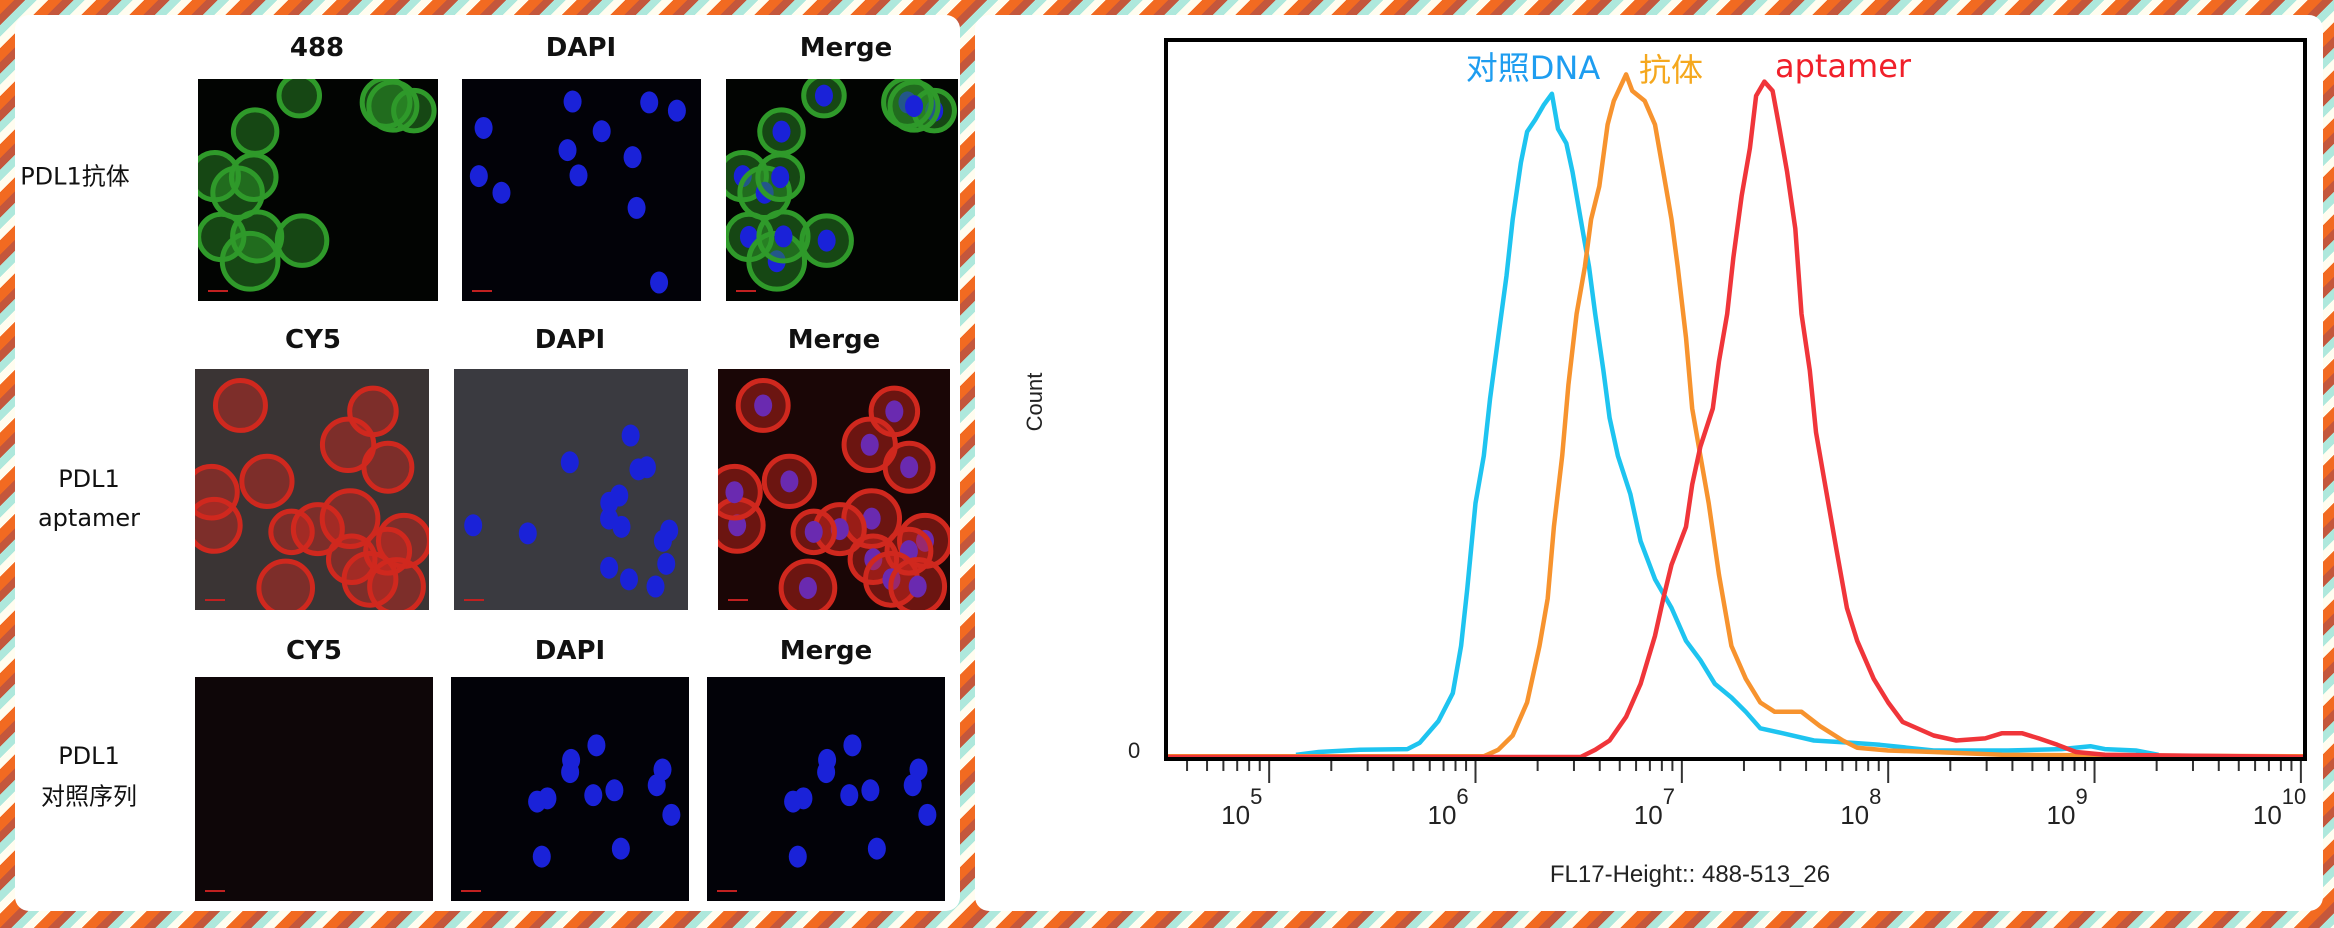  What do you see at coordinates (1462, 796) in the screenshot?
I see `tick-exponent: 6` at bounding box center [1462, 796].